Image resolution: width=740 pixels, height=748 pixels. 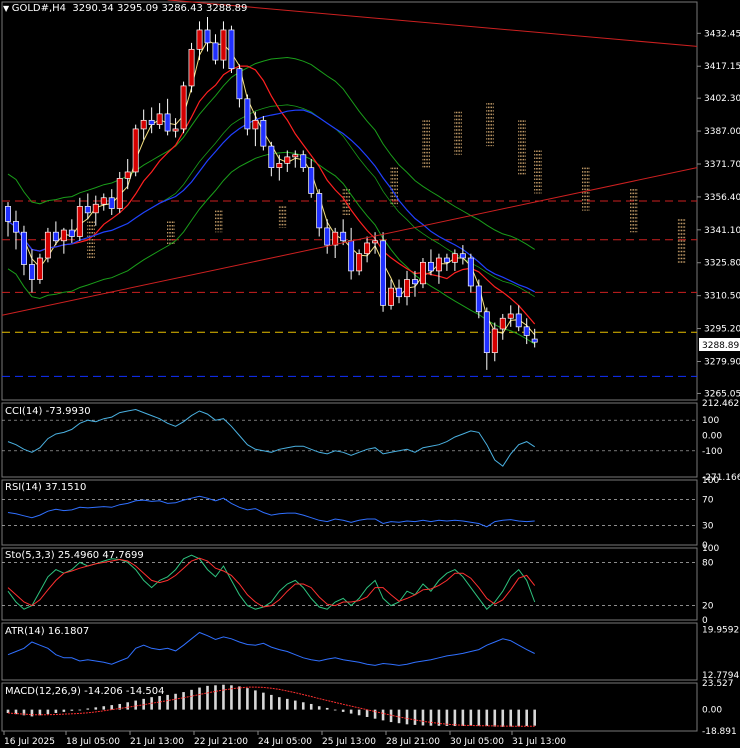 What do you see at coordinates (29, 742) in the screenshot?
I see `time-tick-label: 16 Jul 2025` at bounding box center [29, 742].